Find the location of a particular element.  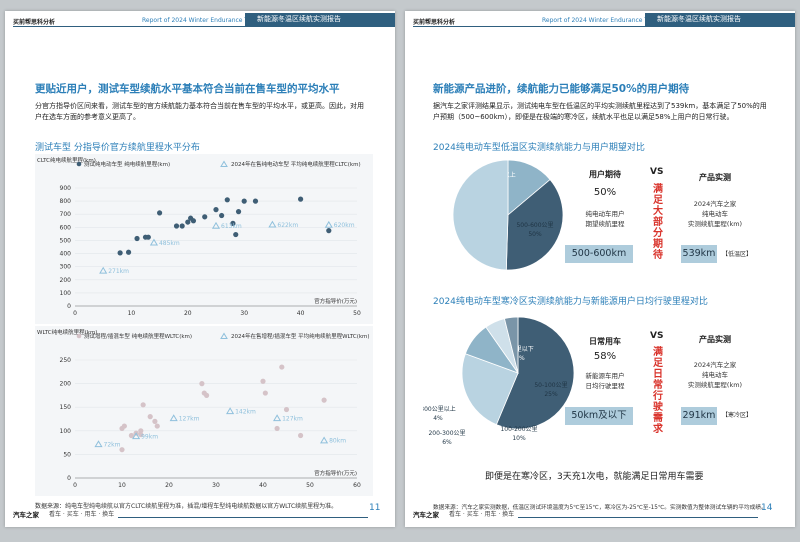

slice-label: 50-100公里 is located at coordinates (550, 385).